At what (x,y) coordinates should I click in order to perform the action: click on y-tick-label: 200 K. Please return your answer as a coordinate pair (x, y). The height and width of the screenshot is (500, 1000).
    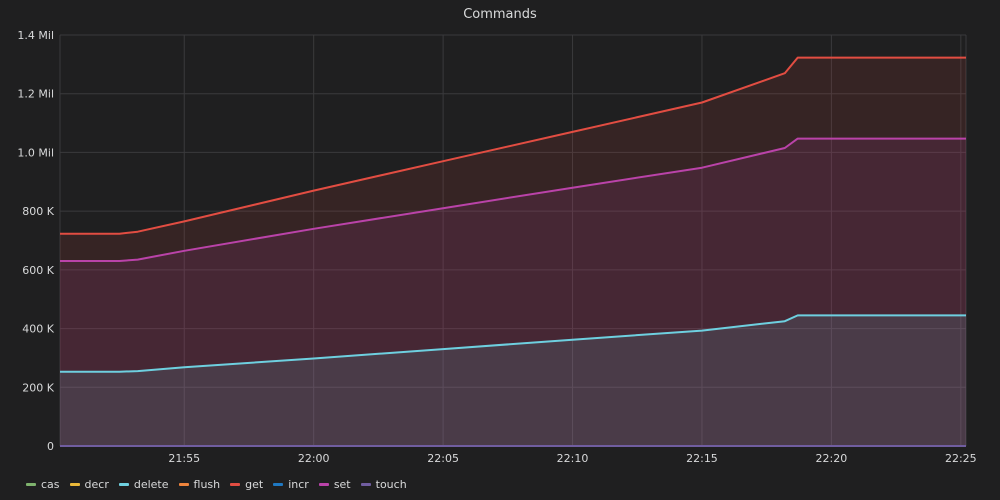
    Looking at the image, I should click on (38, 387).